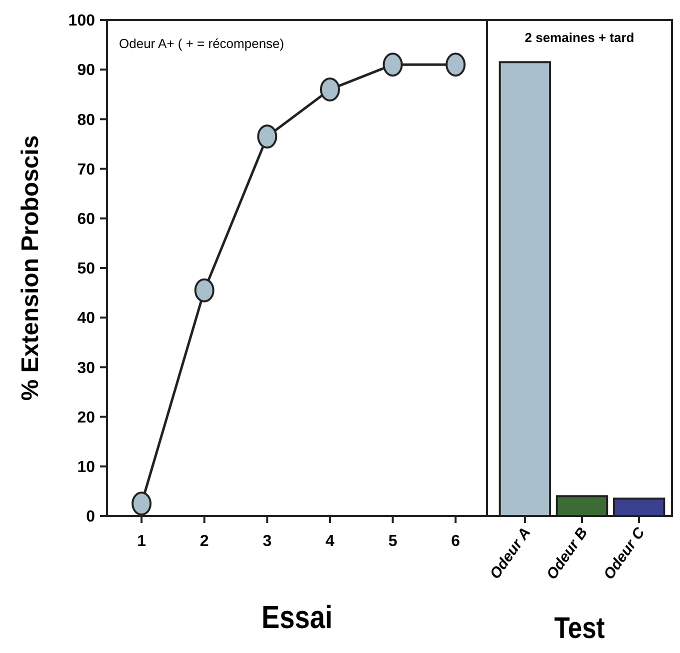 The width and height of the screenshot is (680, 653). I want to click on y-tick-label: 10, so click(86, 467).